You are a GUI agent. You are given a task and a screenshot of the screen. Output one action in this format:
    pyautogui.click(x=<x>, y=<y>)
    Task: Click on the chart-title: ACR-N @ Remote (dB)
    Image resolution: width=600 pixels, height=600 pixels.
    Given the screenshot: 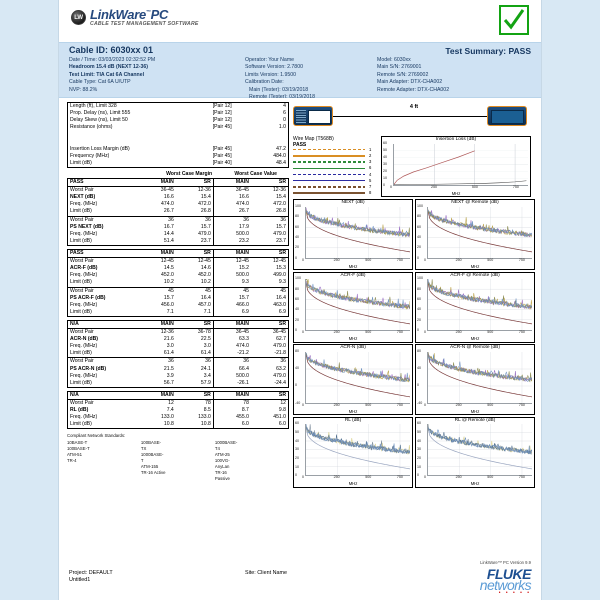 What is the action you would take?
    pyautogui.click(x=475, y=347)
    